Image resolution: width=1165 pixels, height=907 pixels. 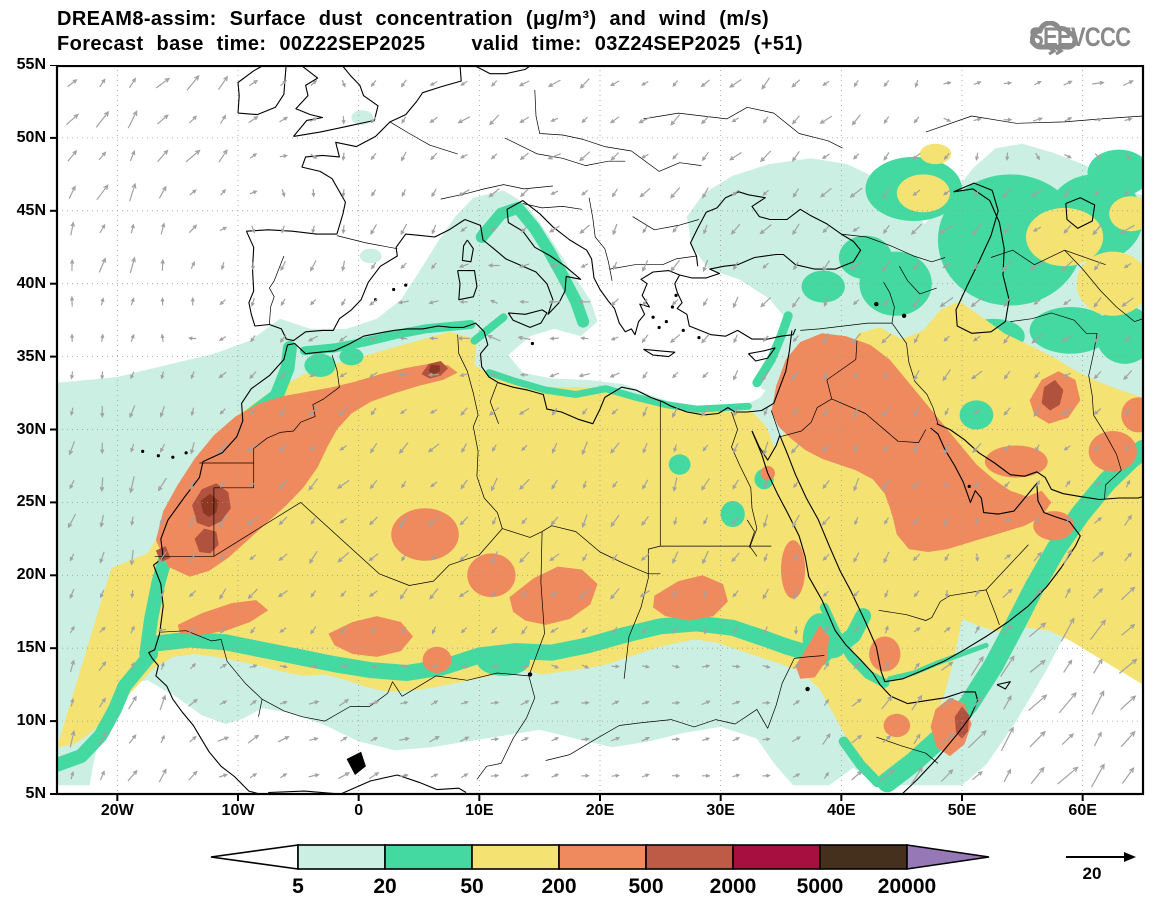 I want to click on dust-region-dust200-slibya, so click(x=491, y=575).